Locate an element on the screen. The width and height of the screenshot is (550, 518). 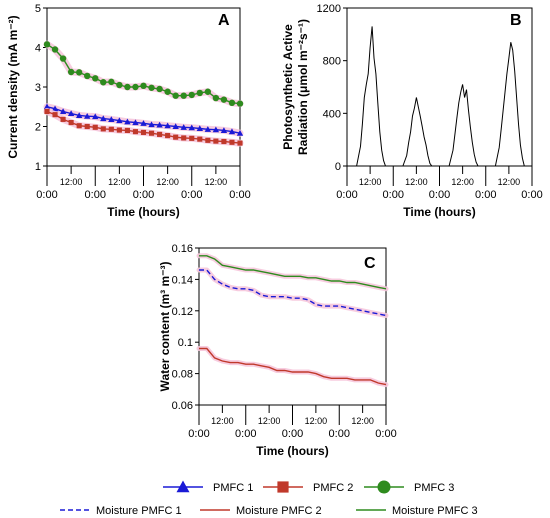
y-axis-title: Current density (mA m⁻²) is located at coordinates (13, 86).